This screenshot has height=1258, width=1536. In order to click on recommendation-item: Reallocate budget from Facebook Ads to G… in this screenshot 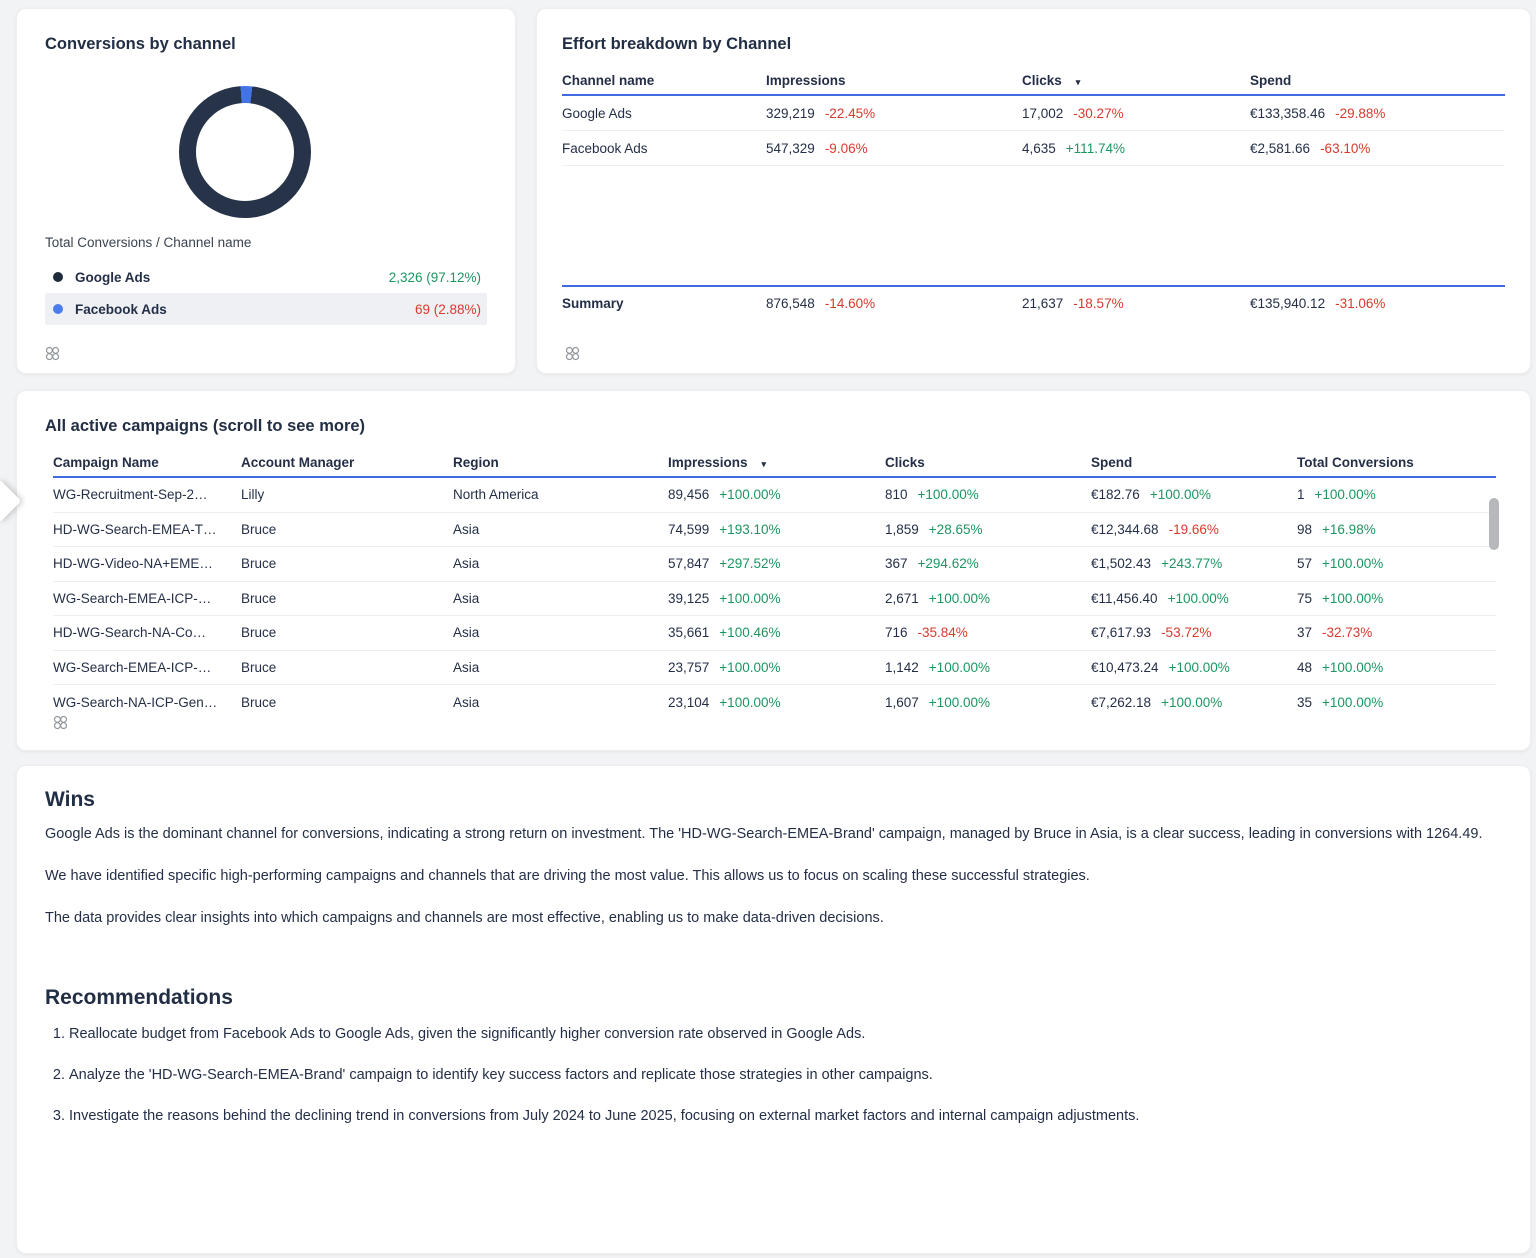, I will do `click(785, 1034)`.